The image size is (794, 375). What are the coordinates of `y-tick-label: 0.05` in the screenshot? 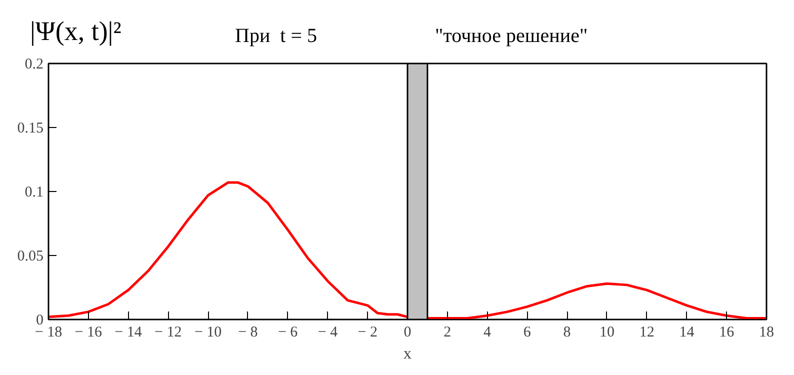 It's located at (30, 256).